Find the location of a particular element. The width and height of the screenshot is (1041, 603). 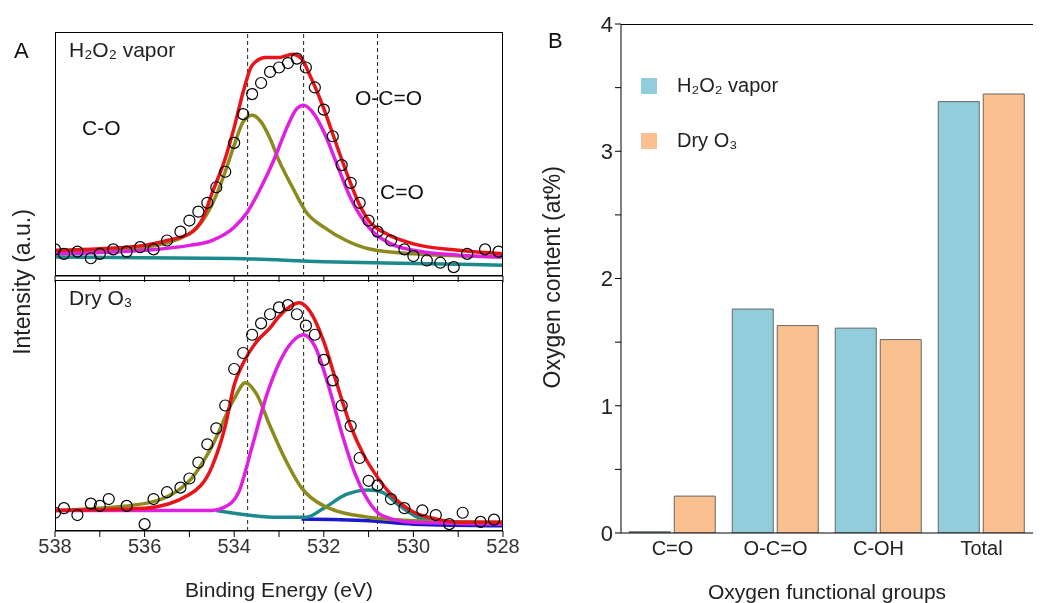

text: B is located at coordinates (555, 41).